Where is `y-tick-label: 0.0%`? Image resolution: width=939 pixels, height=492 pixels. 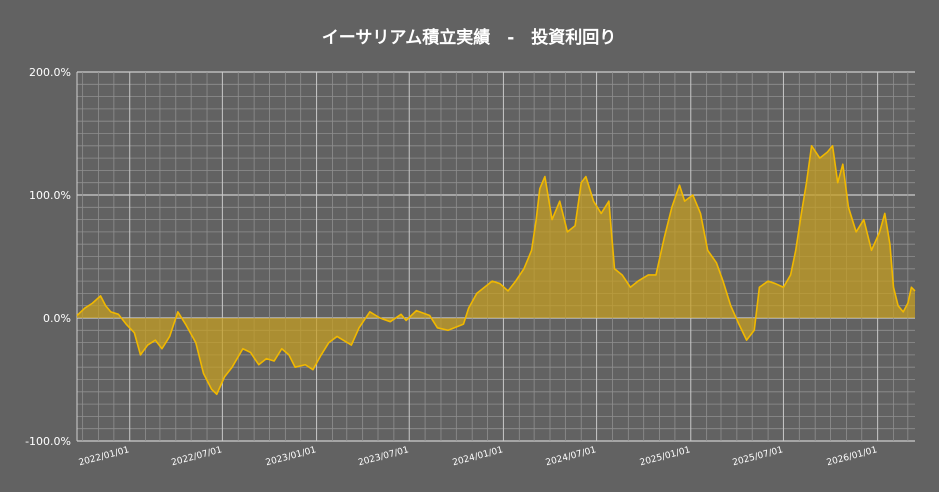
y-tick-label: 0.0% is located at coordinates (57, 318).